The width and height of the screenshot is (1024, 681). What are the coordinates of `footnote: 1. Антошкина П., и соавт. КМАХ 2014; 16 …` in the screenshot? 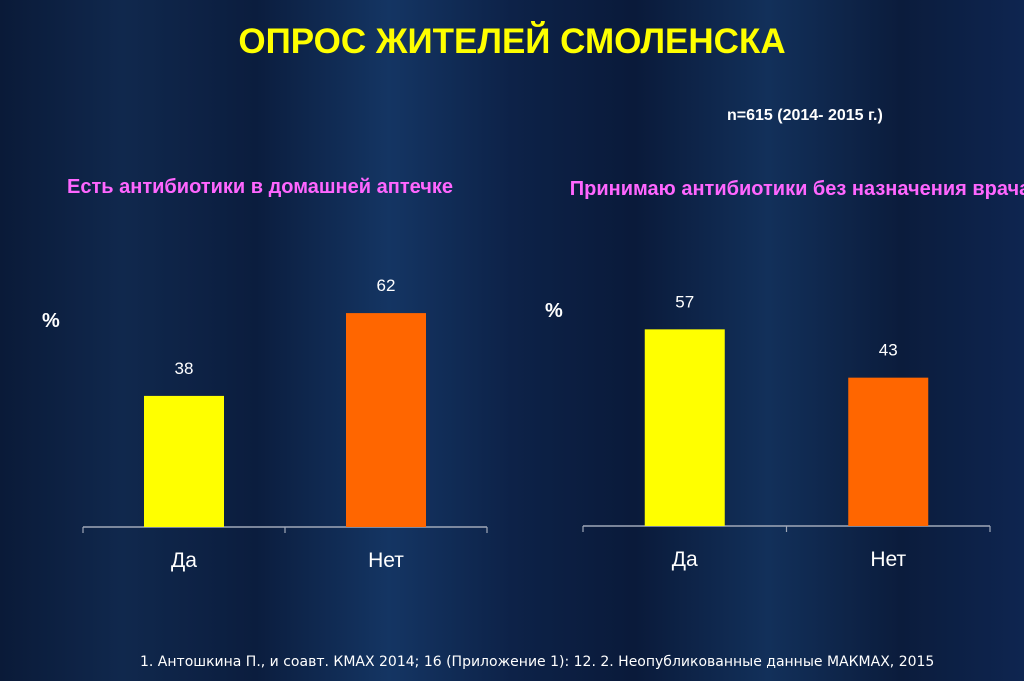 It's located at (537, 662).